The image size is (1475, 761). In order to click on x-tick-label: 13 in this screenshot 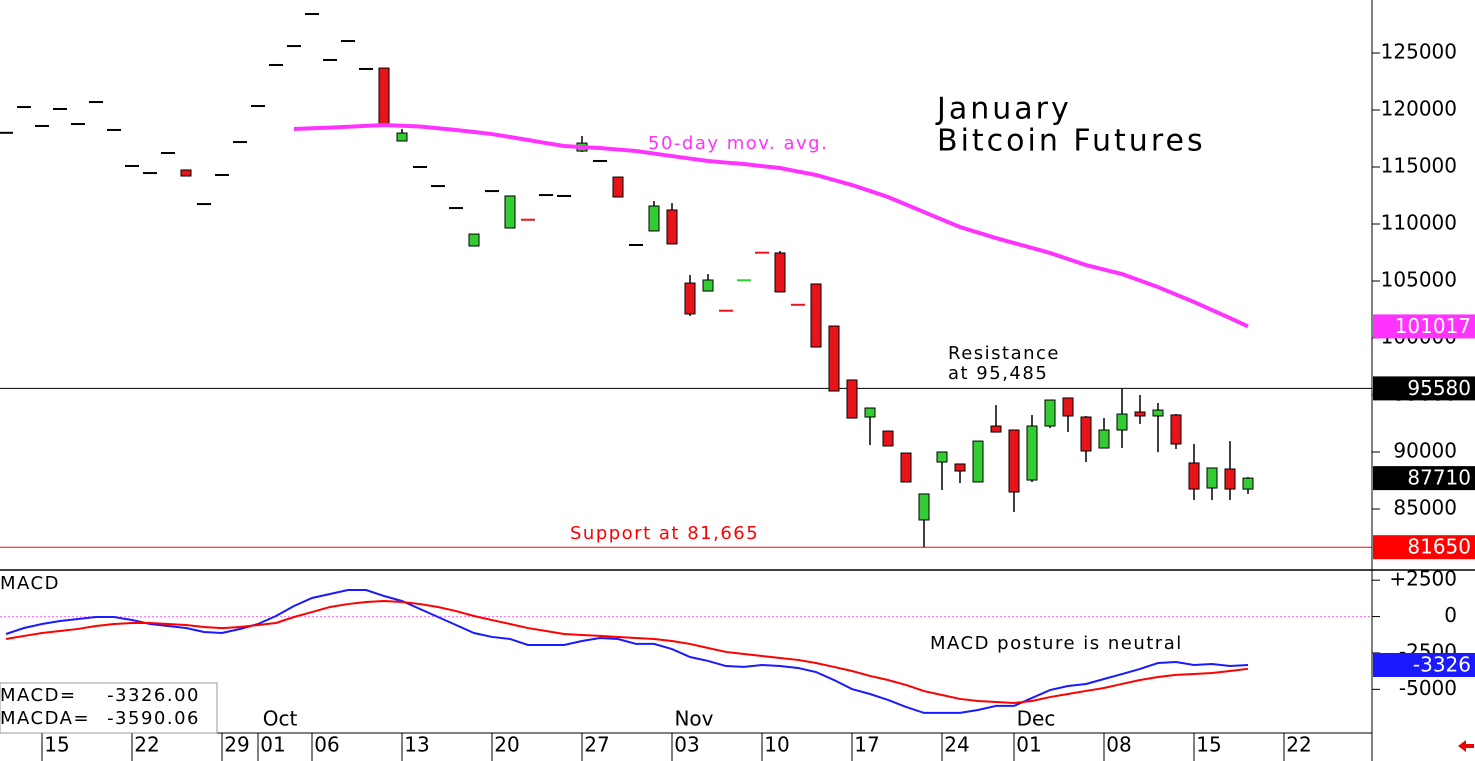, I will do `click(416, 745)`.